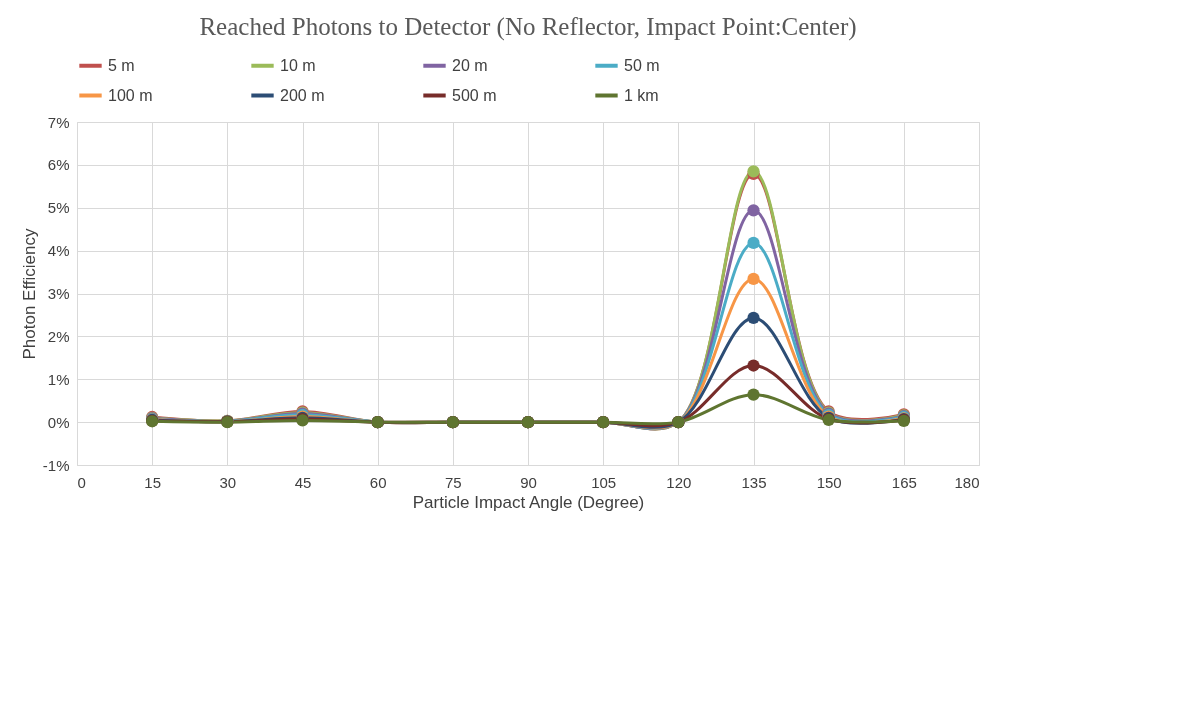  Describe the element at coordinates (303, 482) in the screenshot. I see `x-tick-label: 45` at that location.